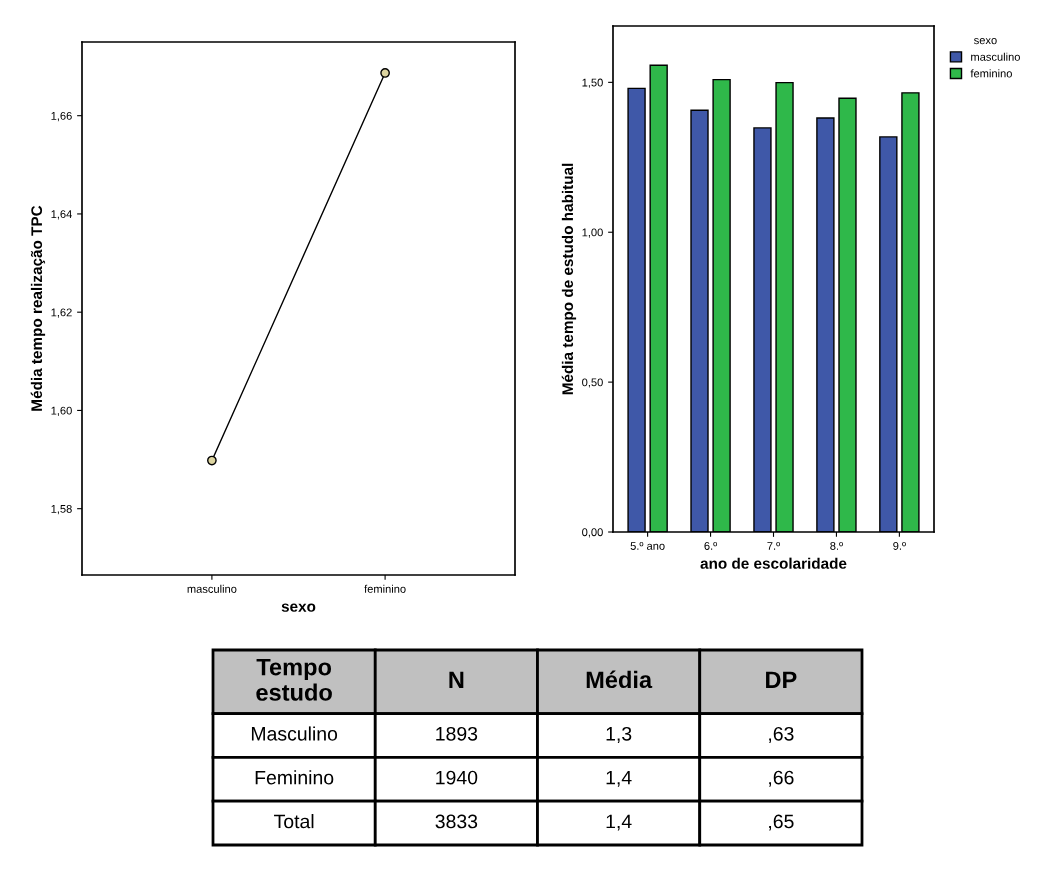 Image resolution: width=1064 pixels, height=877 pixels. Describe the element at coordinates (991, 73) in the screenshot. I see `legend-label: feminino` at that location.